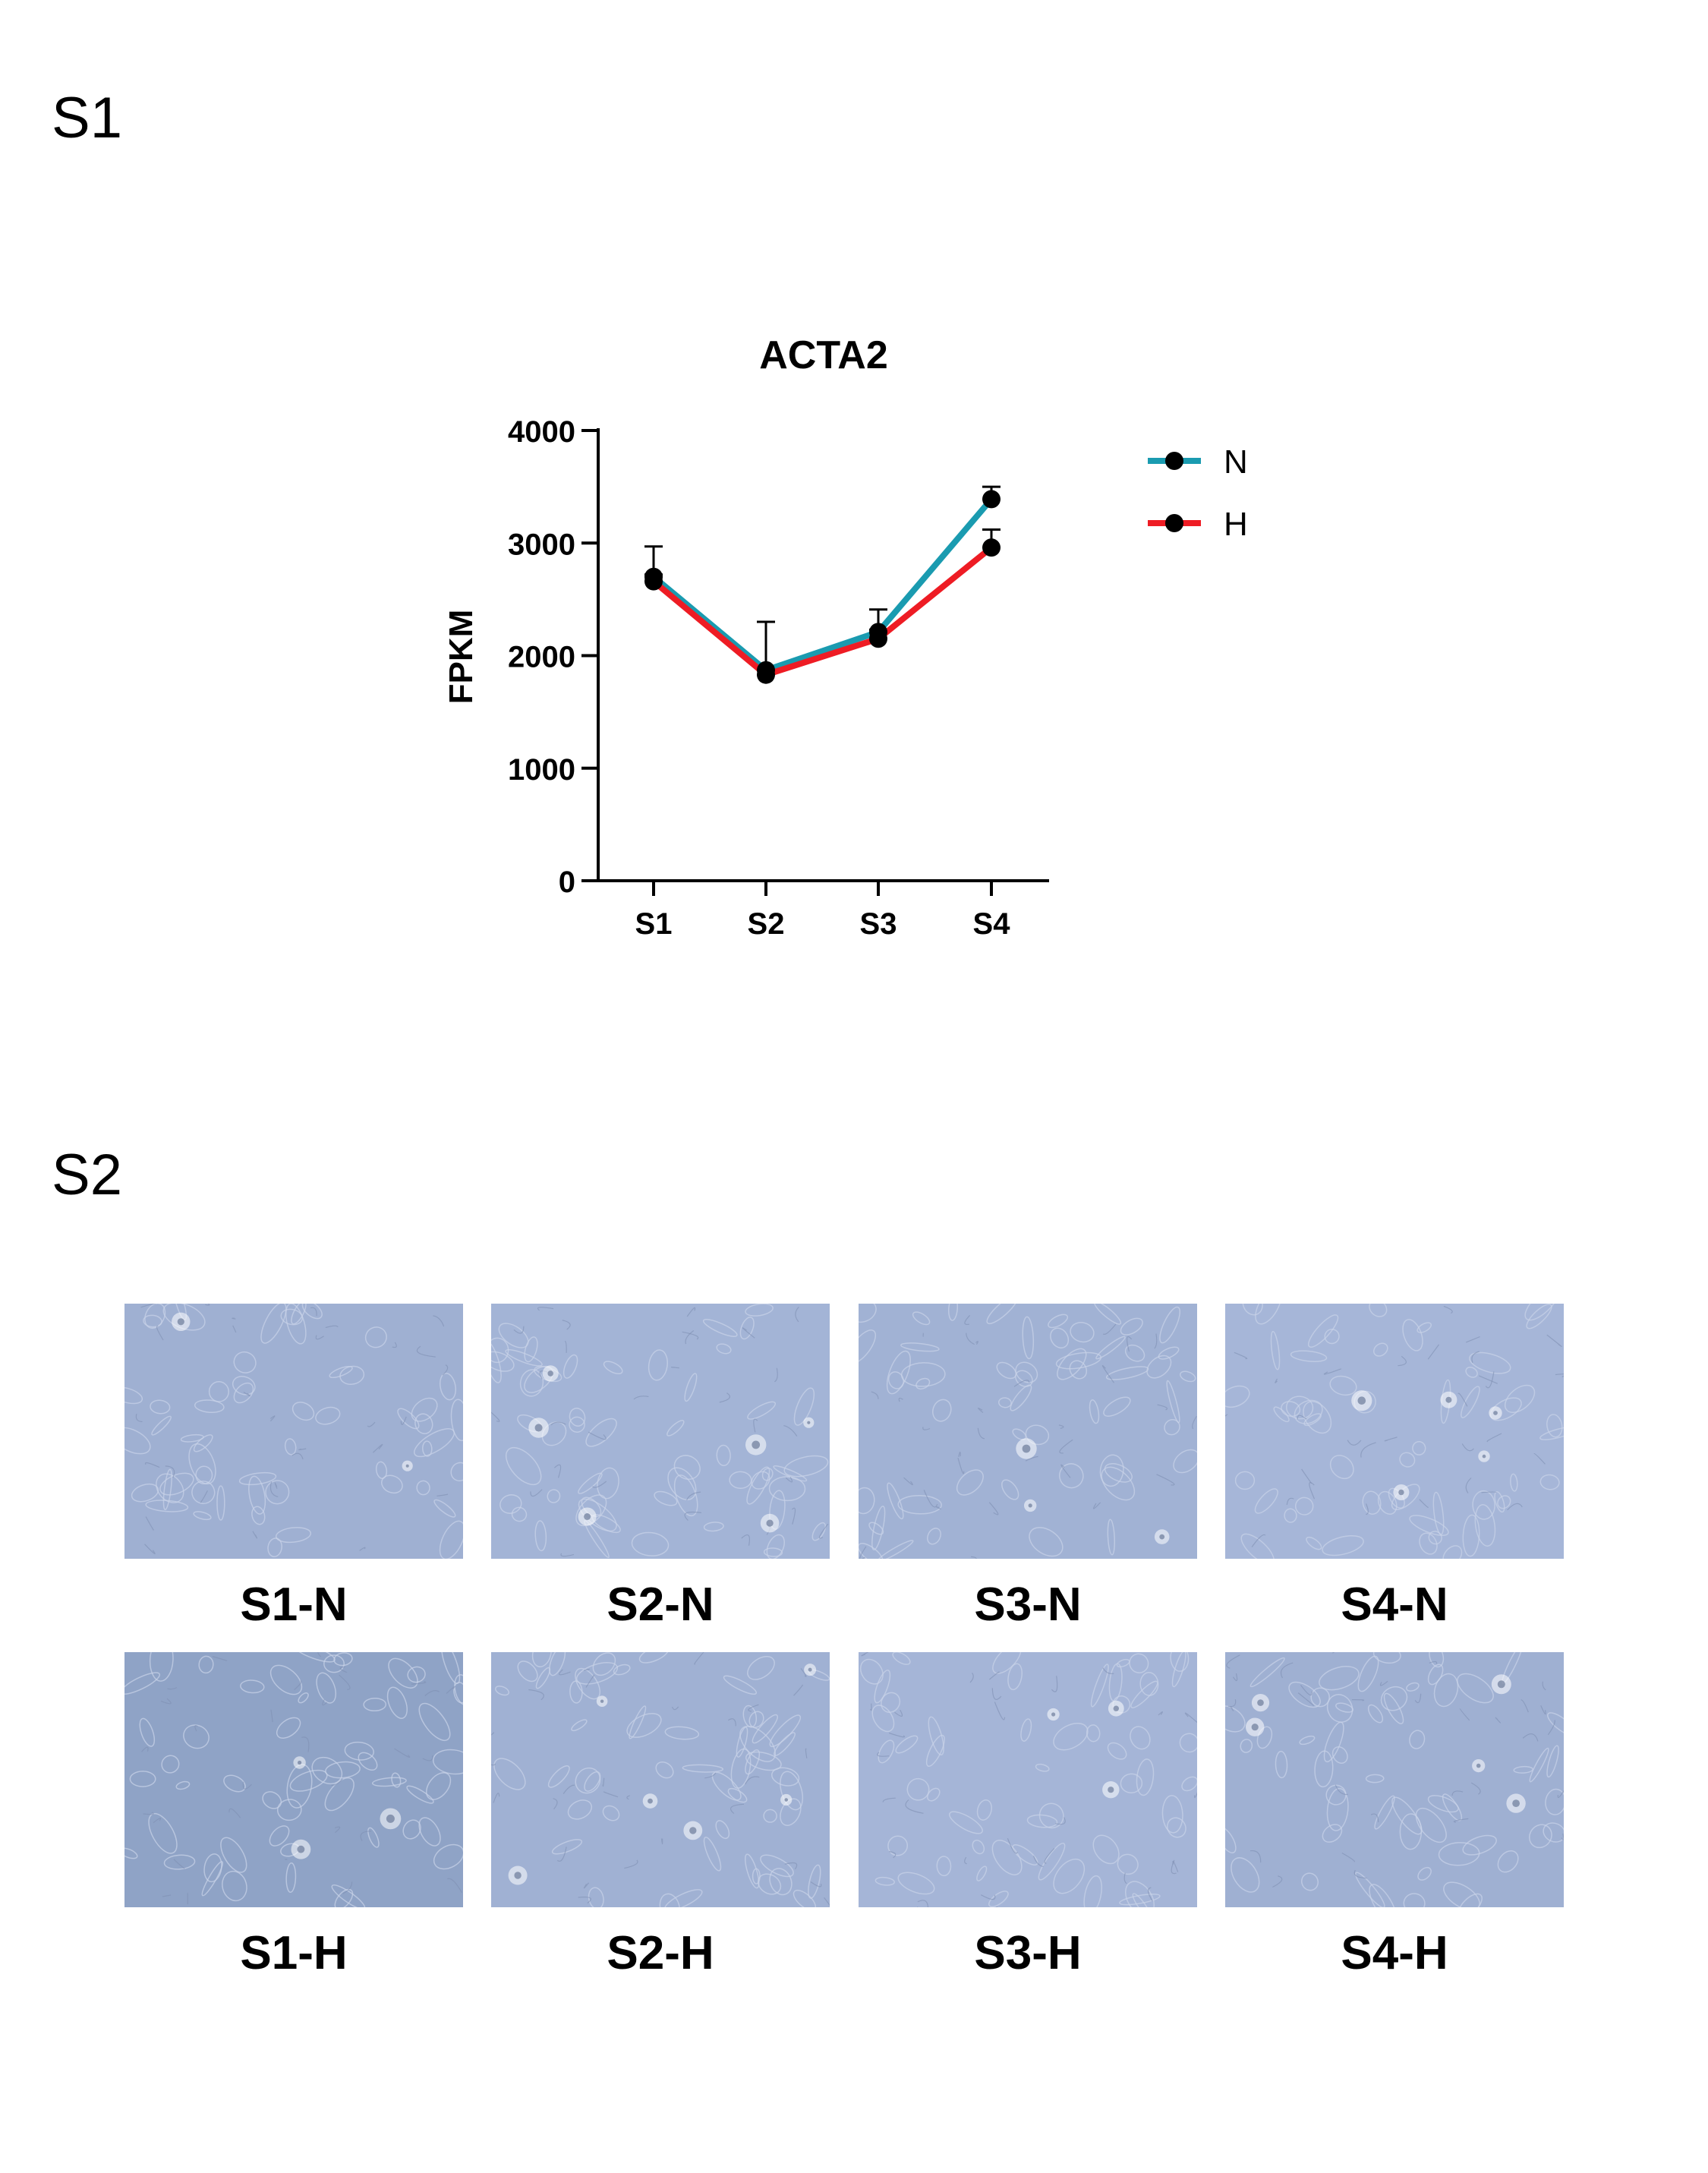  Describe the element at coordinates (461, 657) in the screenshot. I see `y-axis-label: FPKM` at that location.